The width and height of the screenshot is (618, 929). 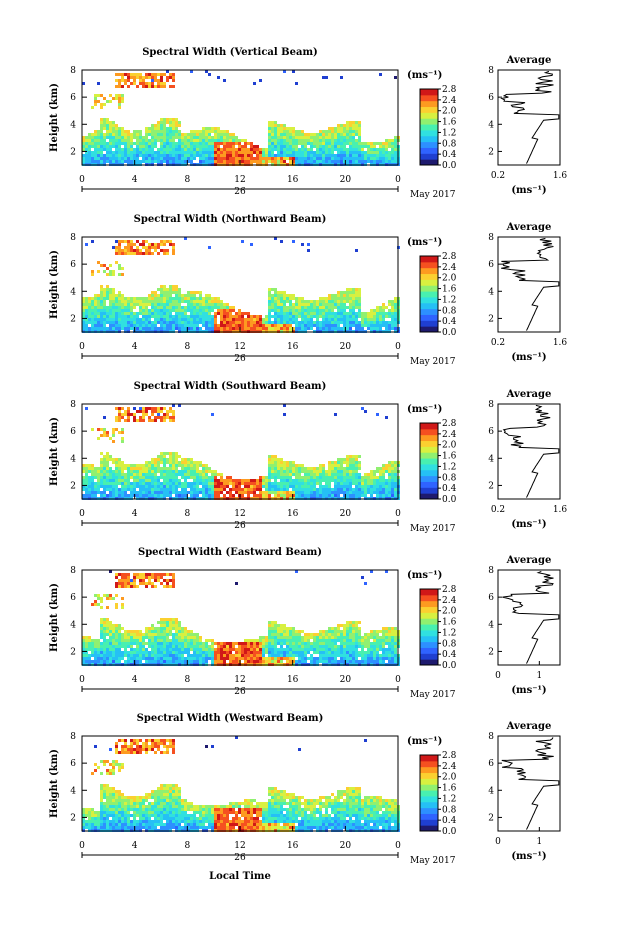 What do you see at coordinates (433, 529) in the screenshot?
I see `date-label: May 2017` at bounding box center [433, 529].